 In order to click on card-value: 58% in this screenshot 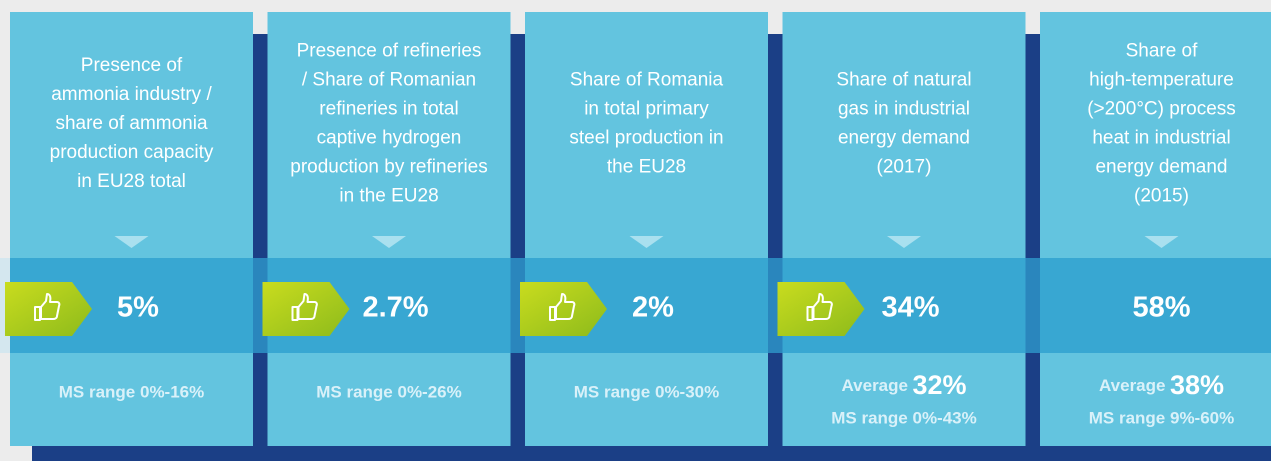, I will do `click(1161, 308)`.